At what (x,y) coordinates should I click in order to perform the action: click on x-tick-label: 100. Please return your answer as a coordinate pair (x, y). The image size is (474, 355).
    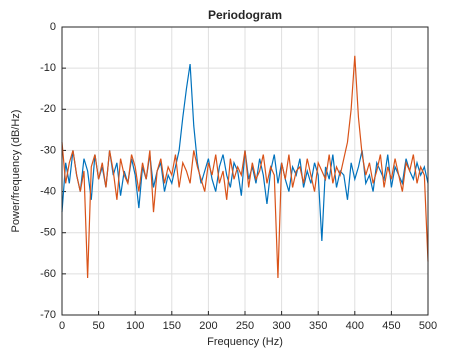
    Looking at the image, I should click on (135, 326).